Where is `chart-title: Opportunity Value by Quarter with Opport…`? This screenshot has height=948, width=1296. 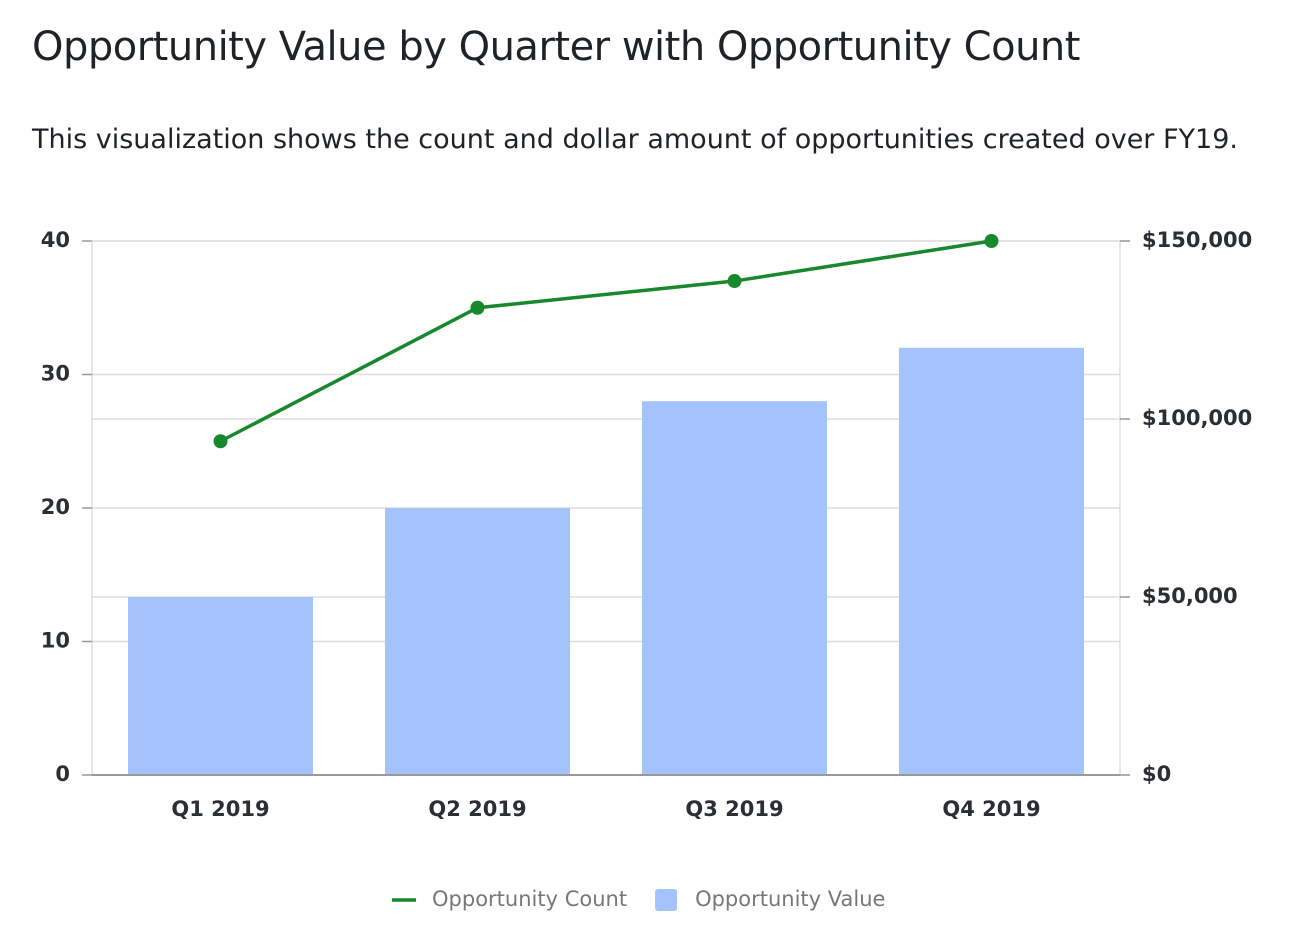 chart-title: Opportunity Value by Quarter with Opport… is located at coordinates (556, 47).